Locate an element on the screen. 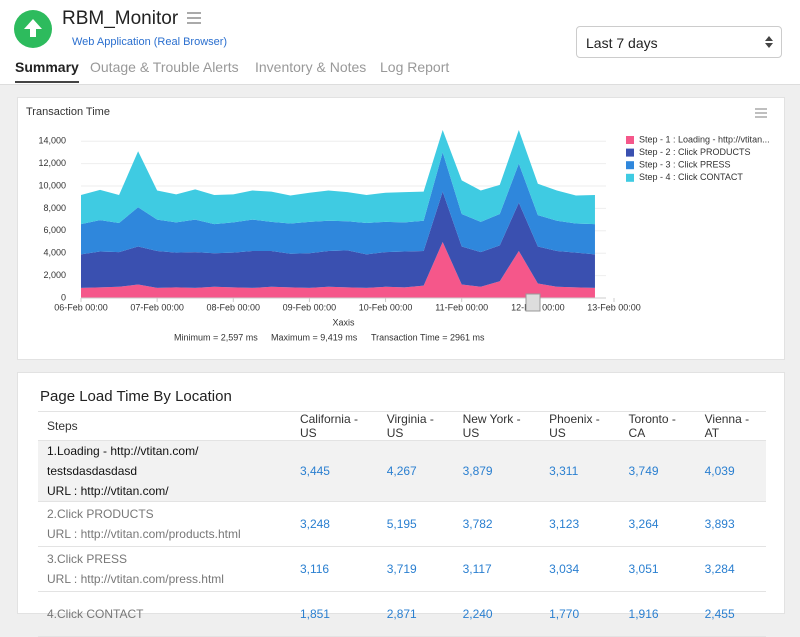 The height and width of the screenshot is (637, 800). load-time: 3,123 is located at coordinates (580, 524).